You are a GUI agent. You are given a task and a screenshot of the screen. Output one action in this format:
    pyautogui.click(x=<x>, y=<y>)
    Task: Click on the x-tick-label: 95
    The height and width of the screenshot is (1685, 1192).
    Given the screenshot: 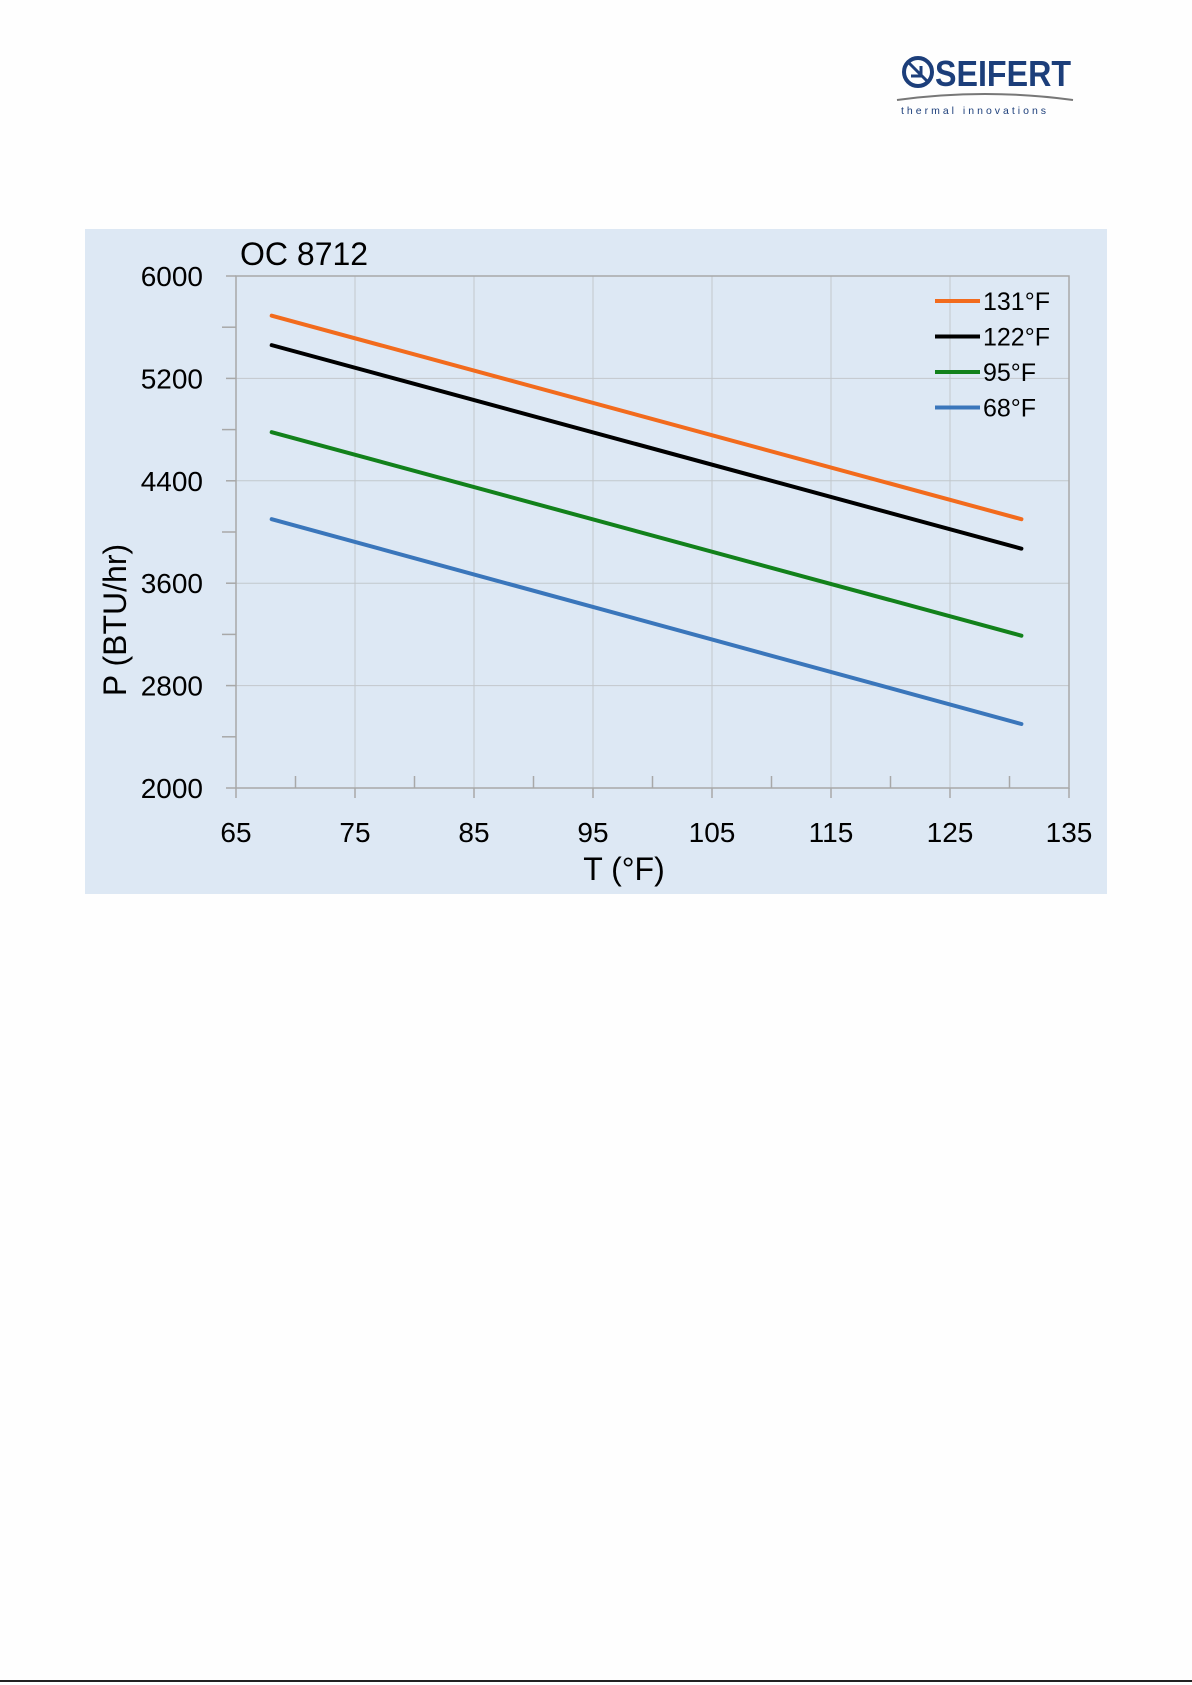 What is the action you would take?
    pyautogui.click(x=592, y=832)
    